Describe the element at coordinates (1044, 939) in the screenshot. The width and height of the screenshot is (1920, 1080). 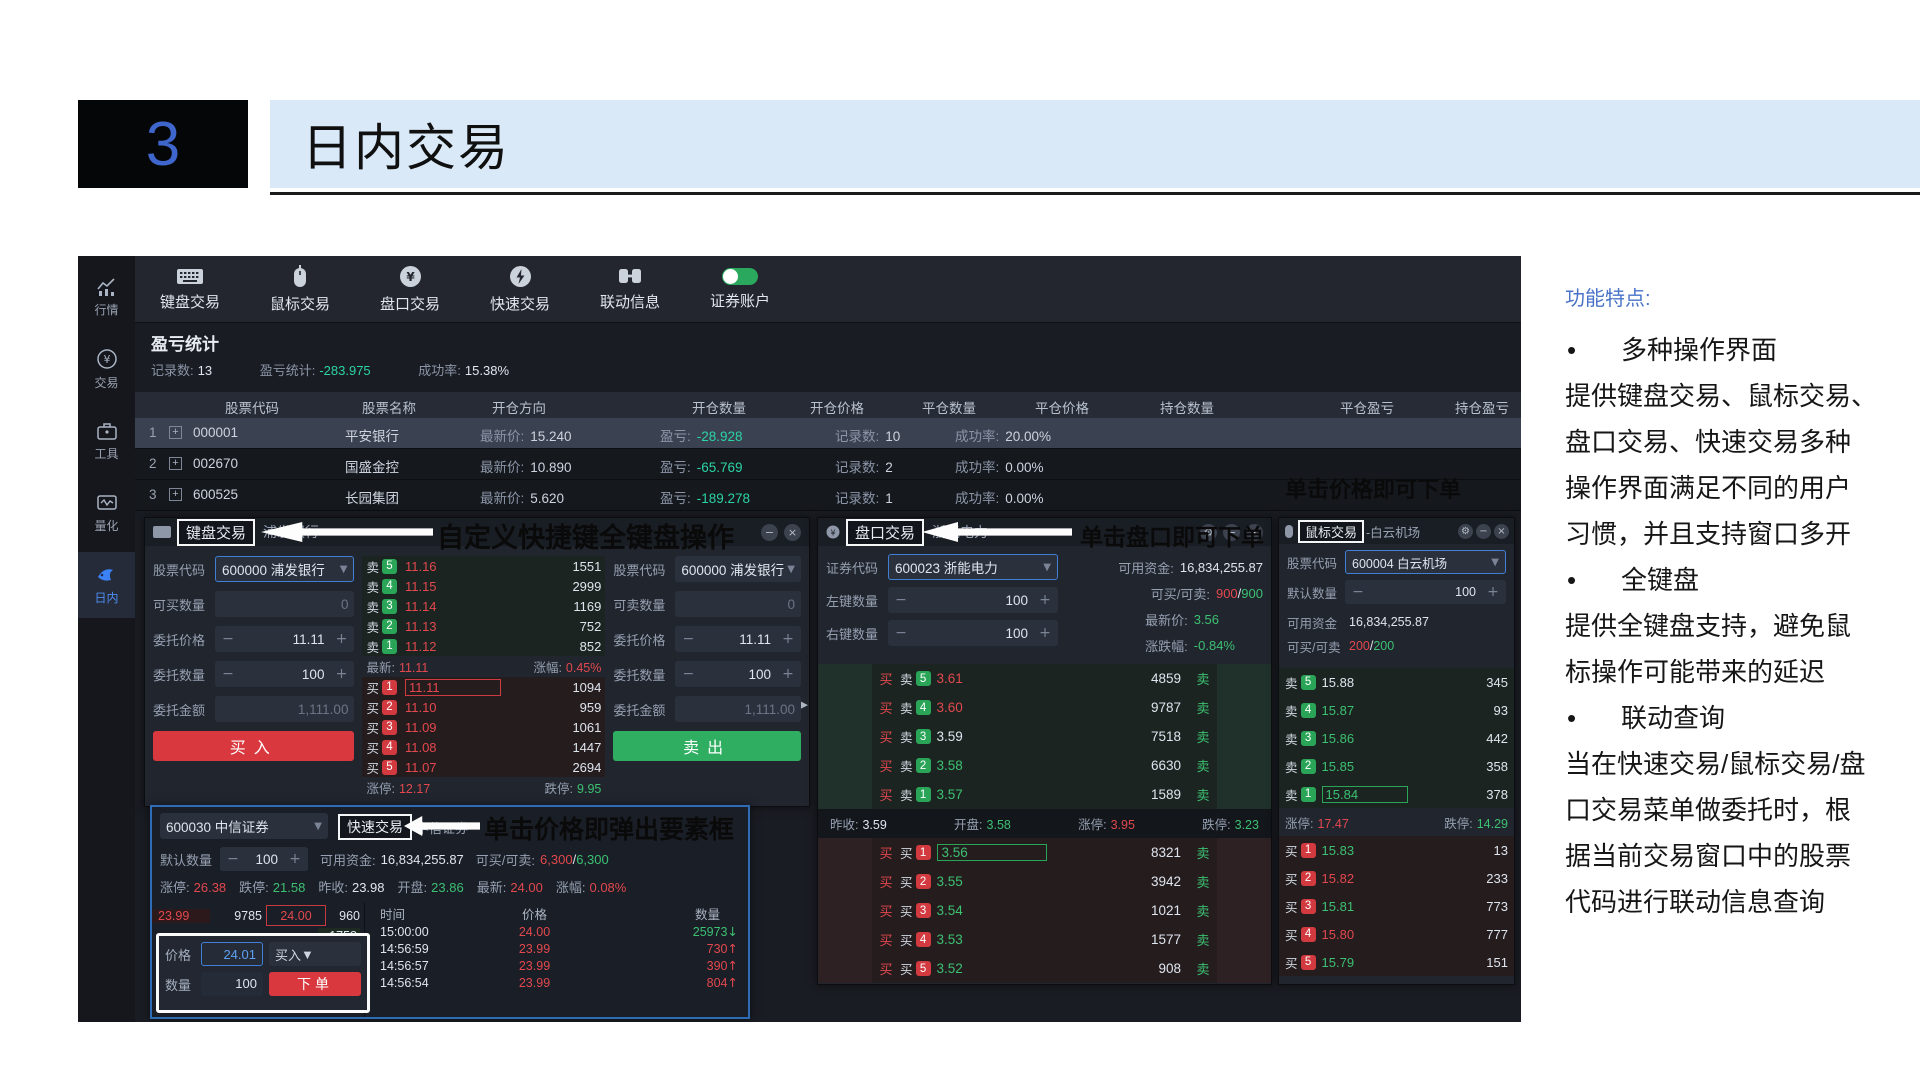
I see `bid-row: 买 买 4 3.53 1577 卖` at that location.